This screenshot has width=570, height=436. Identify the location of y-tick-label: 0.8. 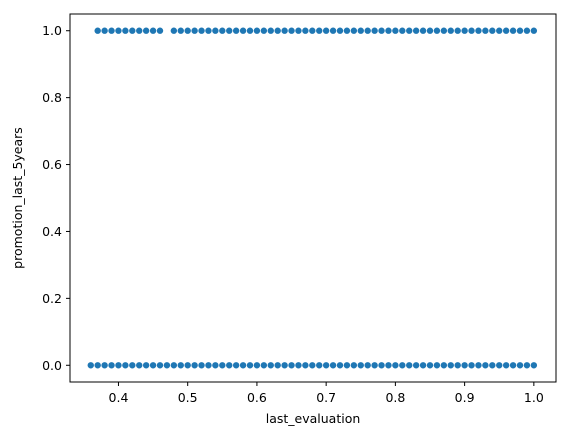
(52, 97).